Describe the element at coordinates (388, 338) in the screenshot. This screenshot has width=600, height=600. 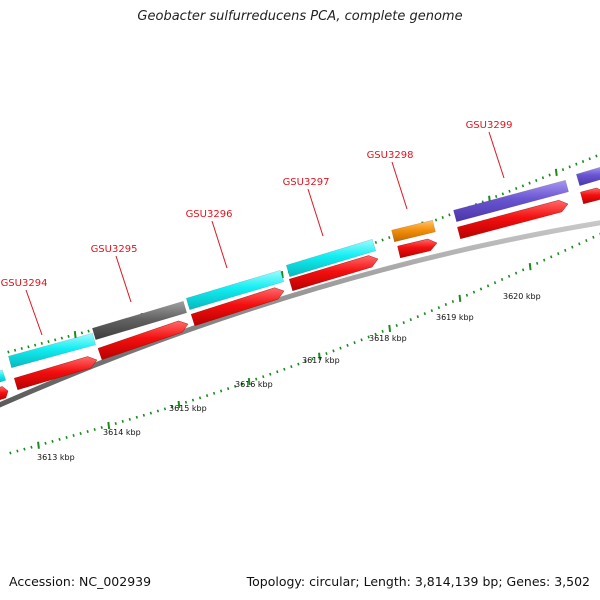
I see `kbp-label: 3618 kbp` at that location.